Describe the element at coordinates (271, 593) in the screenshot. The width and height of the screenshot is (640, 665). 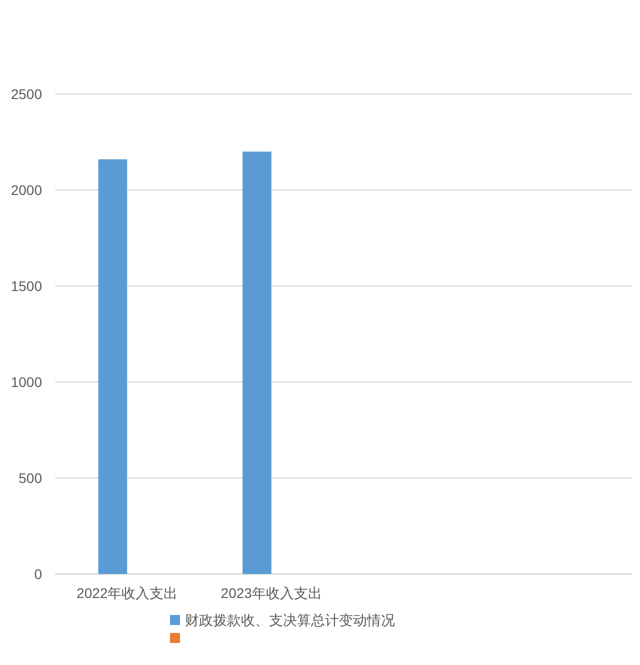
I see `x-tick-label: 2023年收入支出` at that location.